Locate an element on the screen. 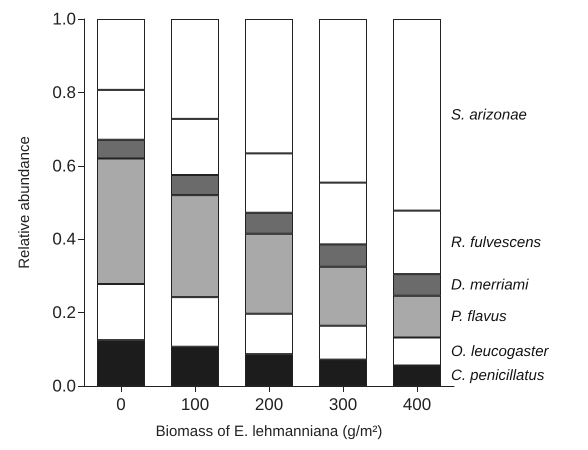 This screenshot has width=588, height=450. series-label: D. merriami is located at coordinates (490, 285).